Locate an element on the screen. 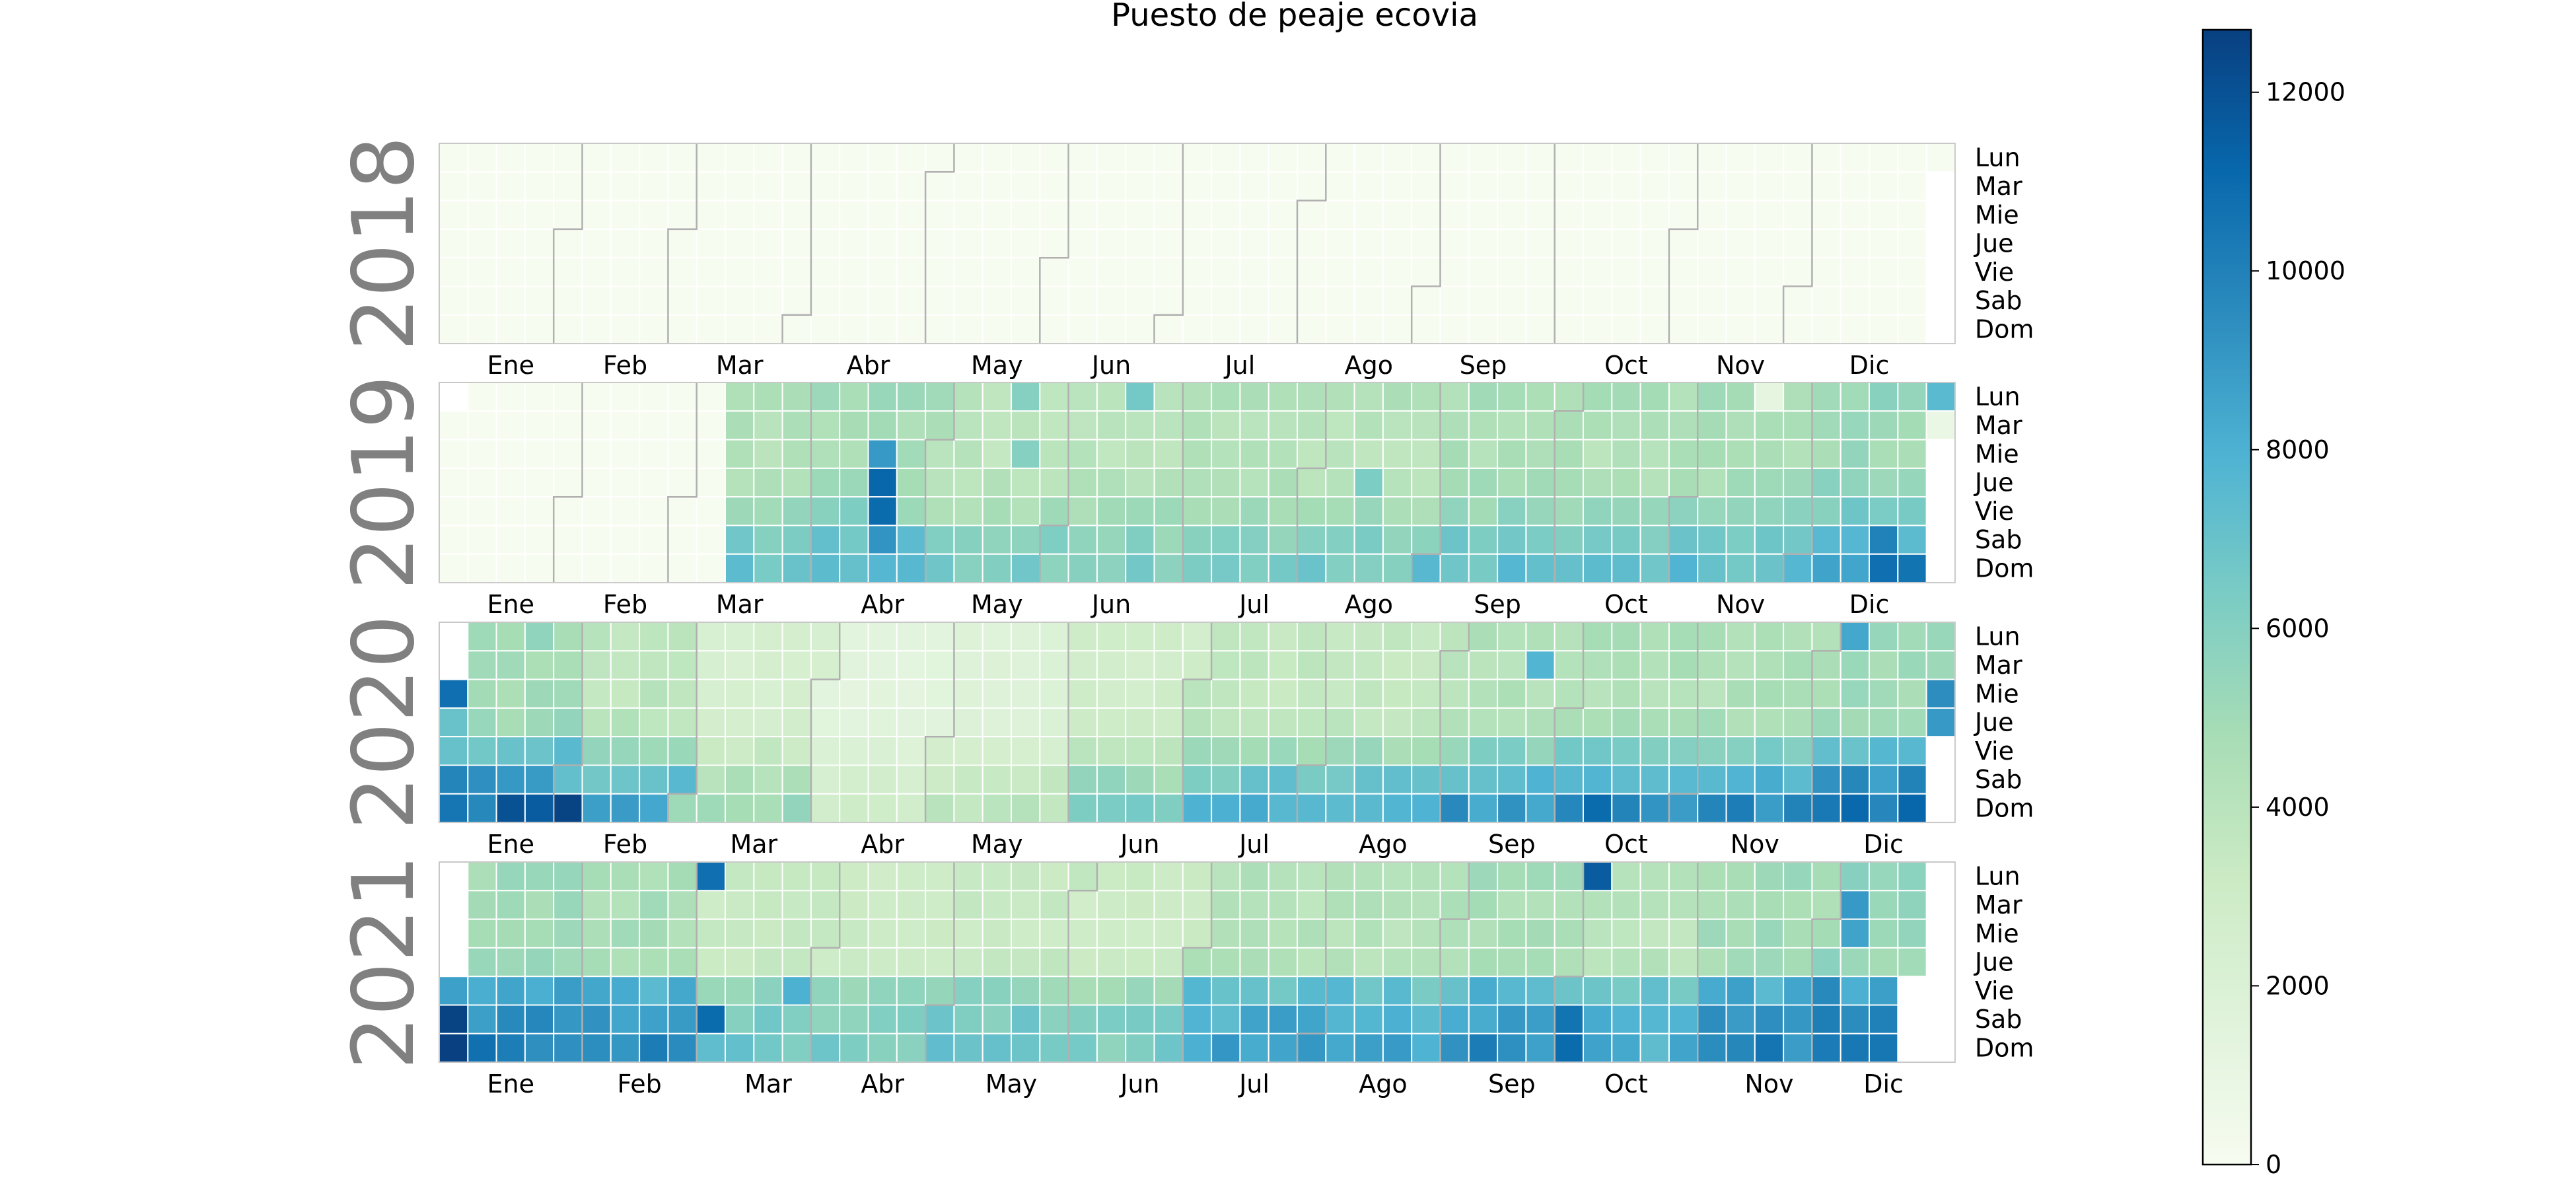 This screenshot has width=2576, height=1189. weekday-label: Mar is located at coordinates (1999, 665).